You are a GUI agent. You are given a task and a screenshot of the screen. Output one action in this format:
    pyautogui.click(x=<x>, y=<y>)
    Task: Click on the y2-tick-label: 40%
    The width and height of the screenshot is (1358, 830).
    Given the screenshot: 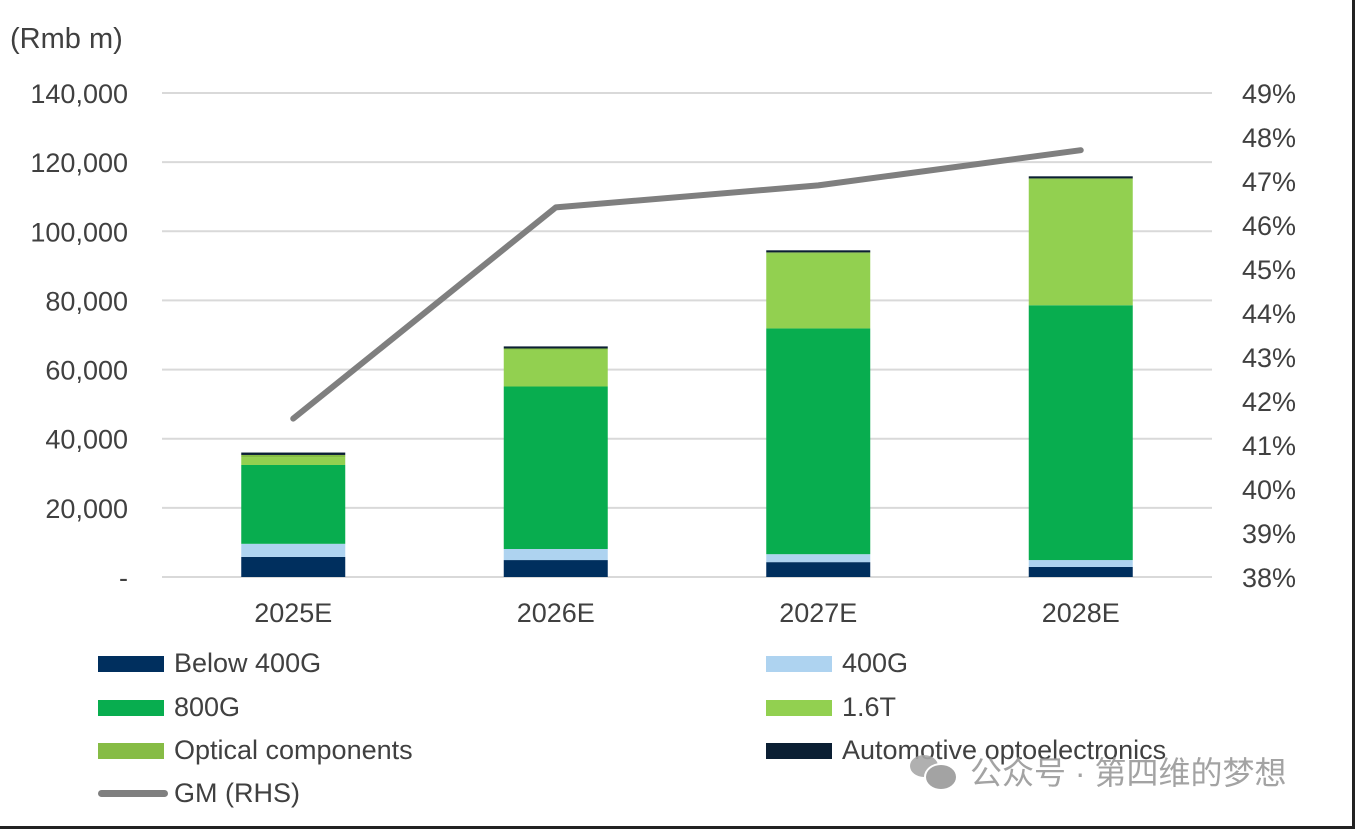 What is the action you would take?
    pyautogui.click(x=1269, y=490)
    